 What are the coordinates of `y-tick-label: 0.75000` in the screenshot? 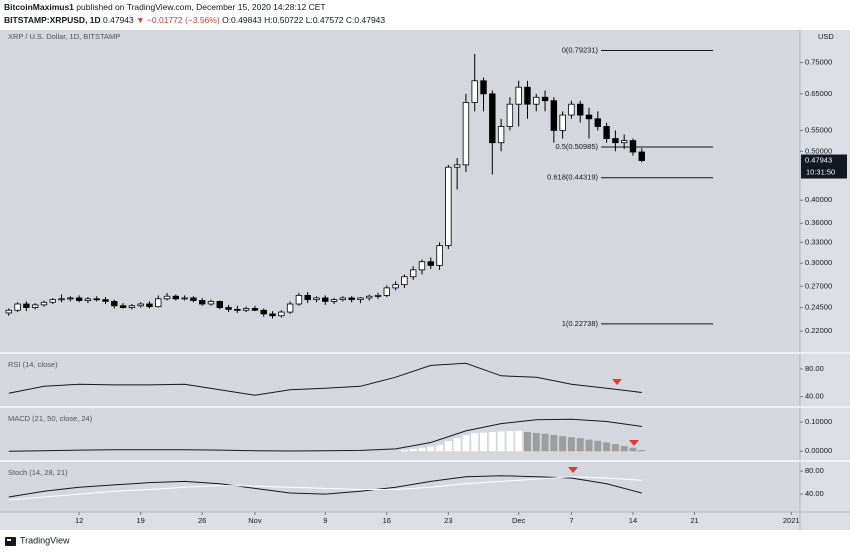 It's located at (818, 61).